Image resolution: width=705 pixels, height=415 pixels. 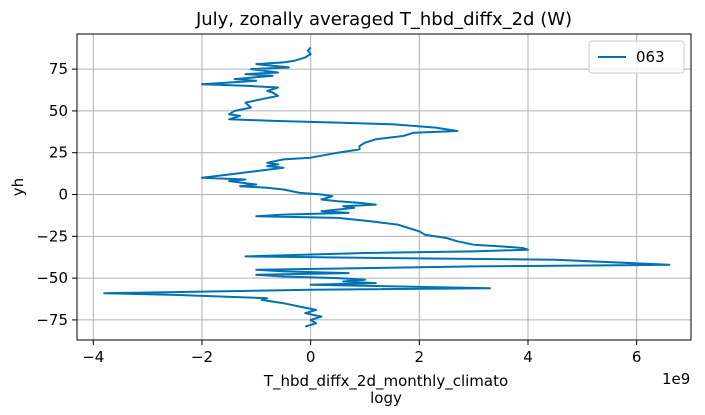 I want to click on x-tick-label: 0, so click(x=311, y=357).